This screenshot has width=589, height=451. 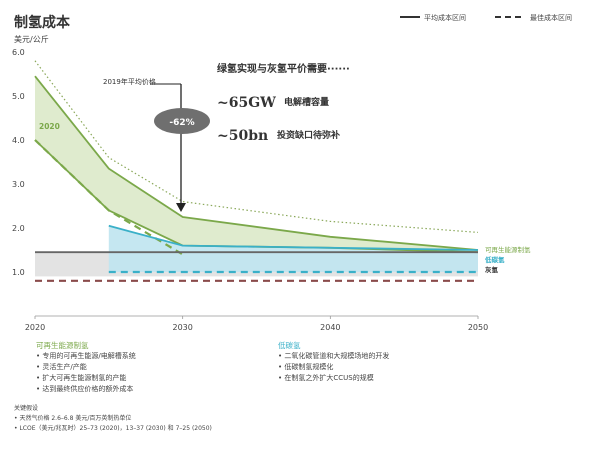 I want to click on list-item: • 灵活生产/产能, so click(x=61, y=367).